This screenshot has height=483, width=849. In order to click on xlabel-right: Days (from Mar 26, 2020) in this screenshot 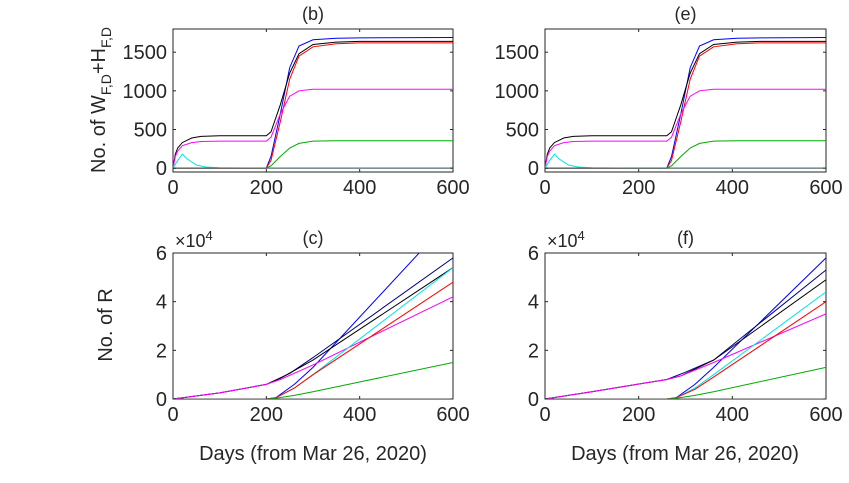, I will do `click(685, 454)`.